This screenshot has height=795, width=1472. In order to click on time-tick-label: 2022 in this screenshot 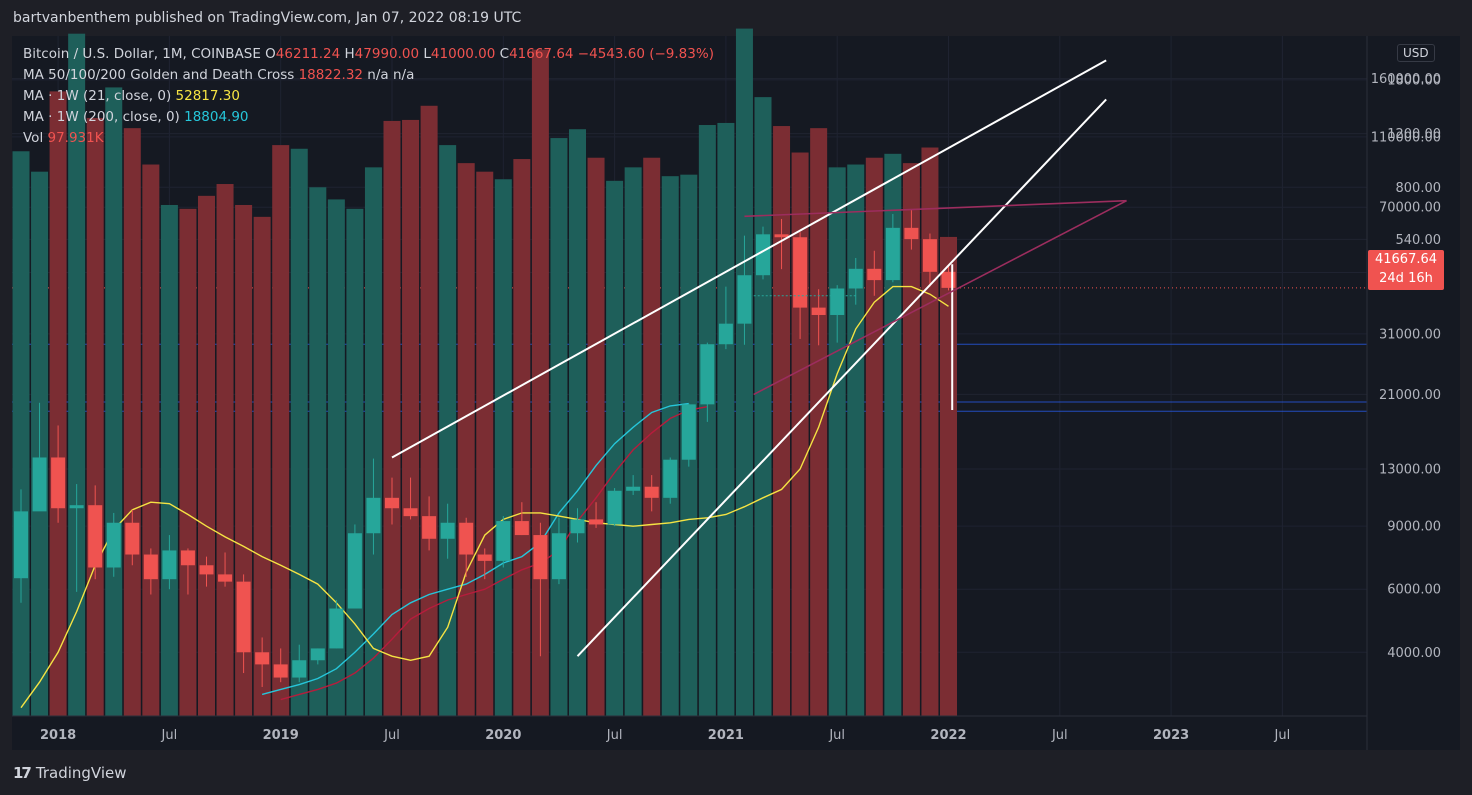, I will do `click(948, 735)`.